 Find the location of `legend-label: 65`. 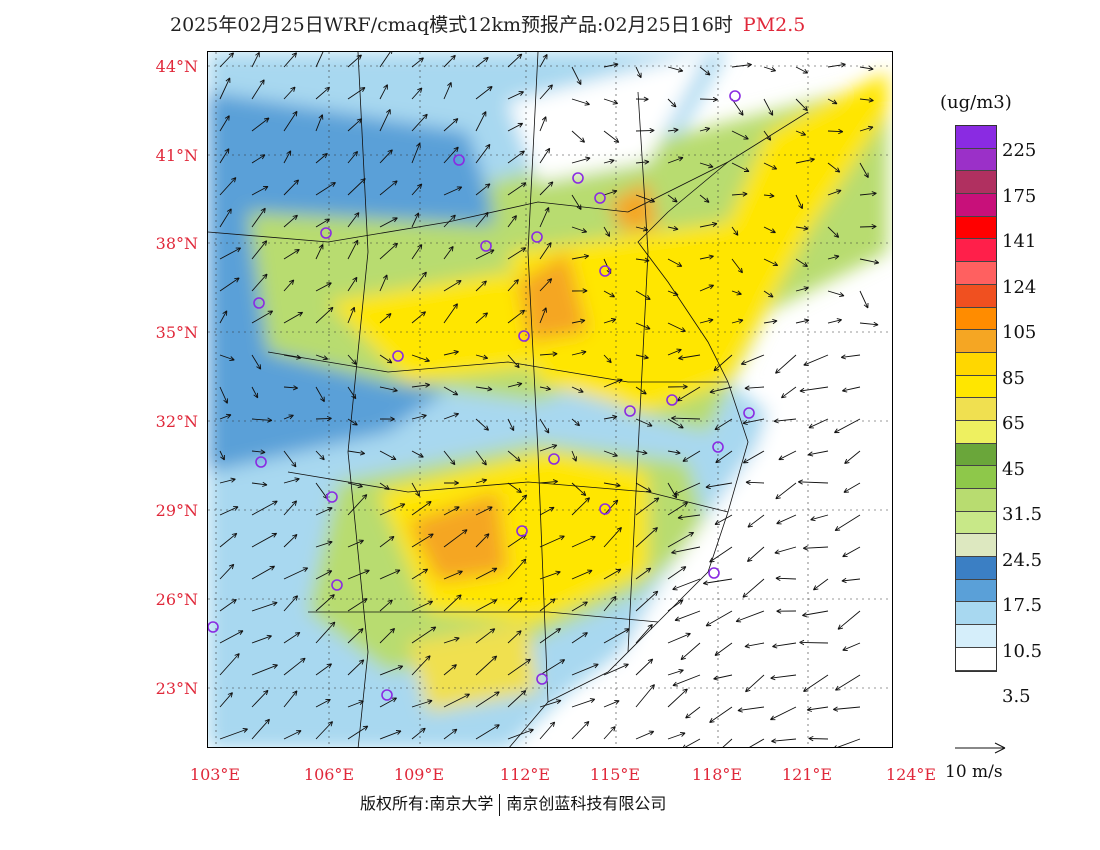

legend-label: 65 is located at coordinates (1013, 423).